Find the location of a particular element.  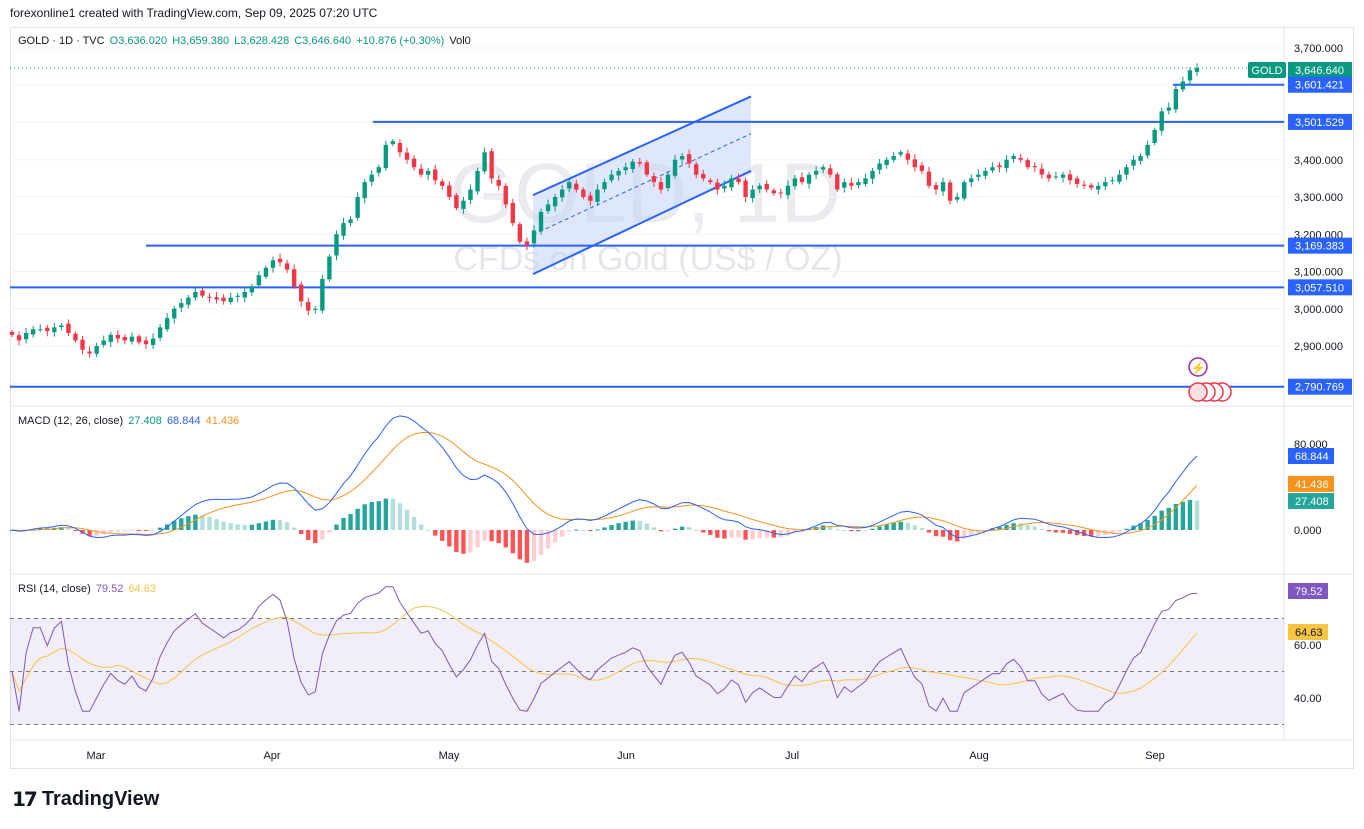

macd-title: MACD (12, 26, close) is located at coordinates (71, 421).